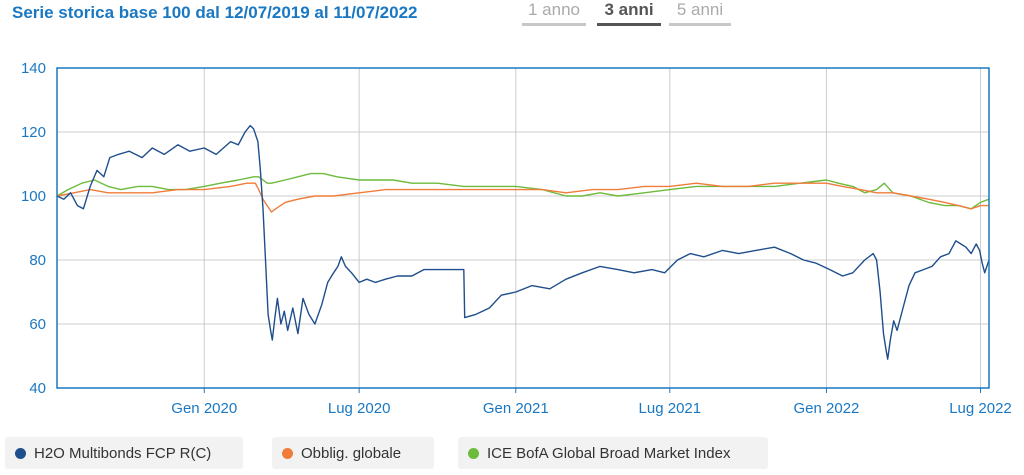  I want to click on legend-label: Obblig. globale, so click(351, 453).